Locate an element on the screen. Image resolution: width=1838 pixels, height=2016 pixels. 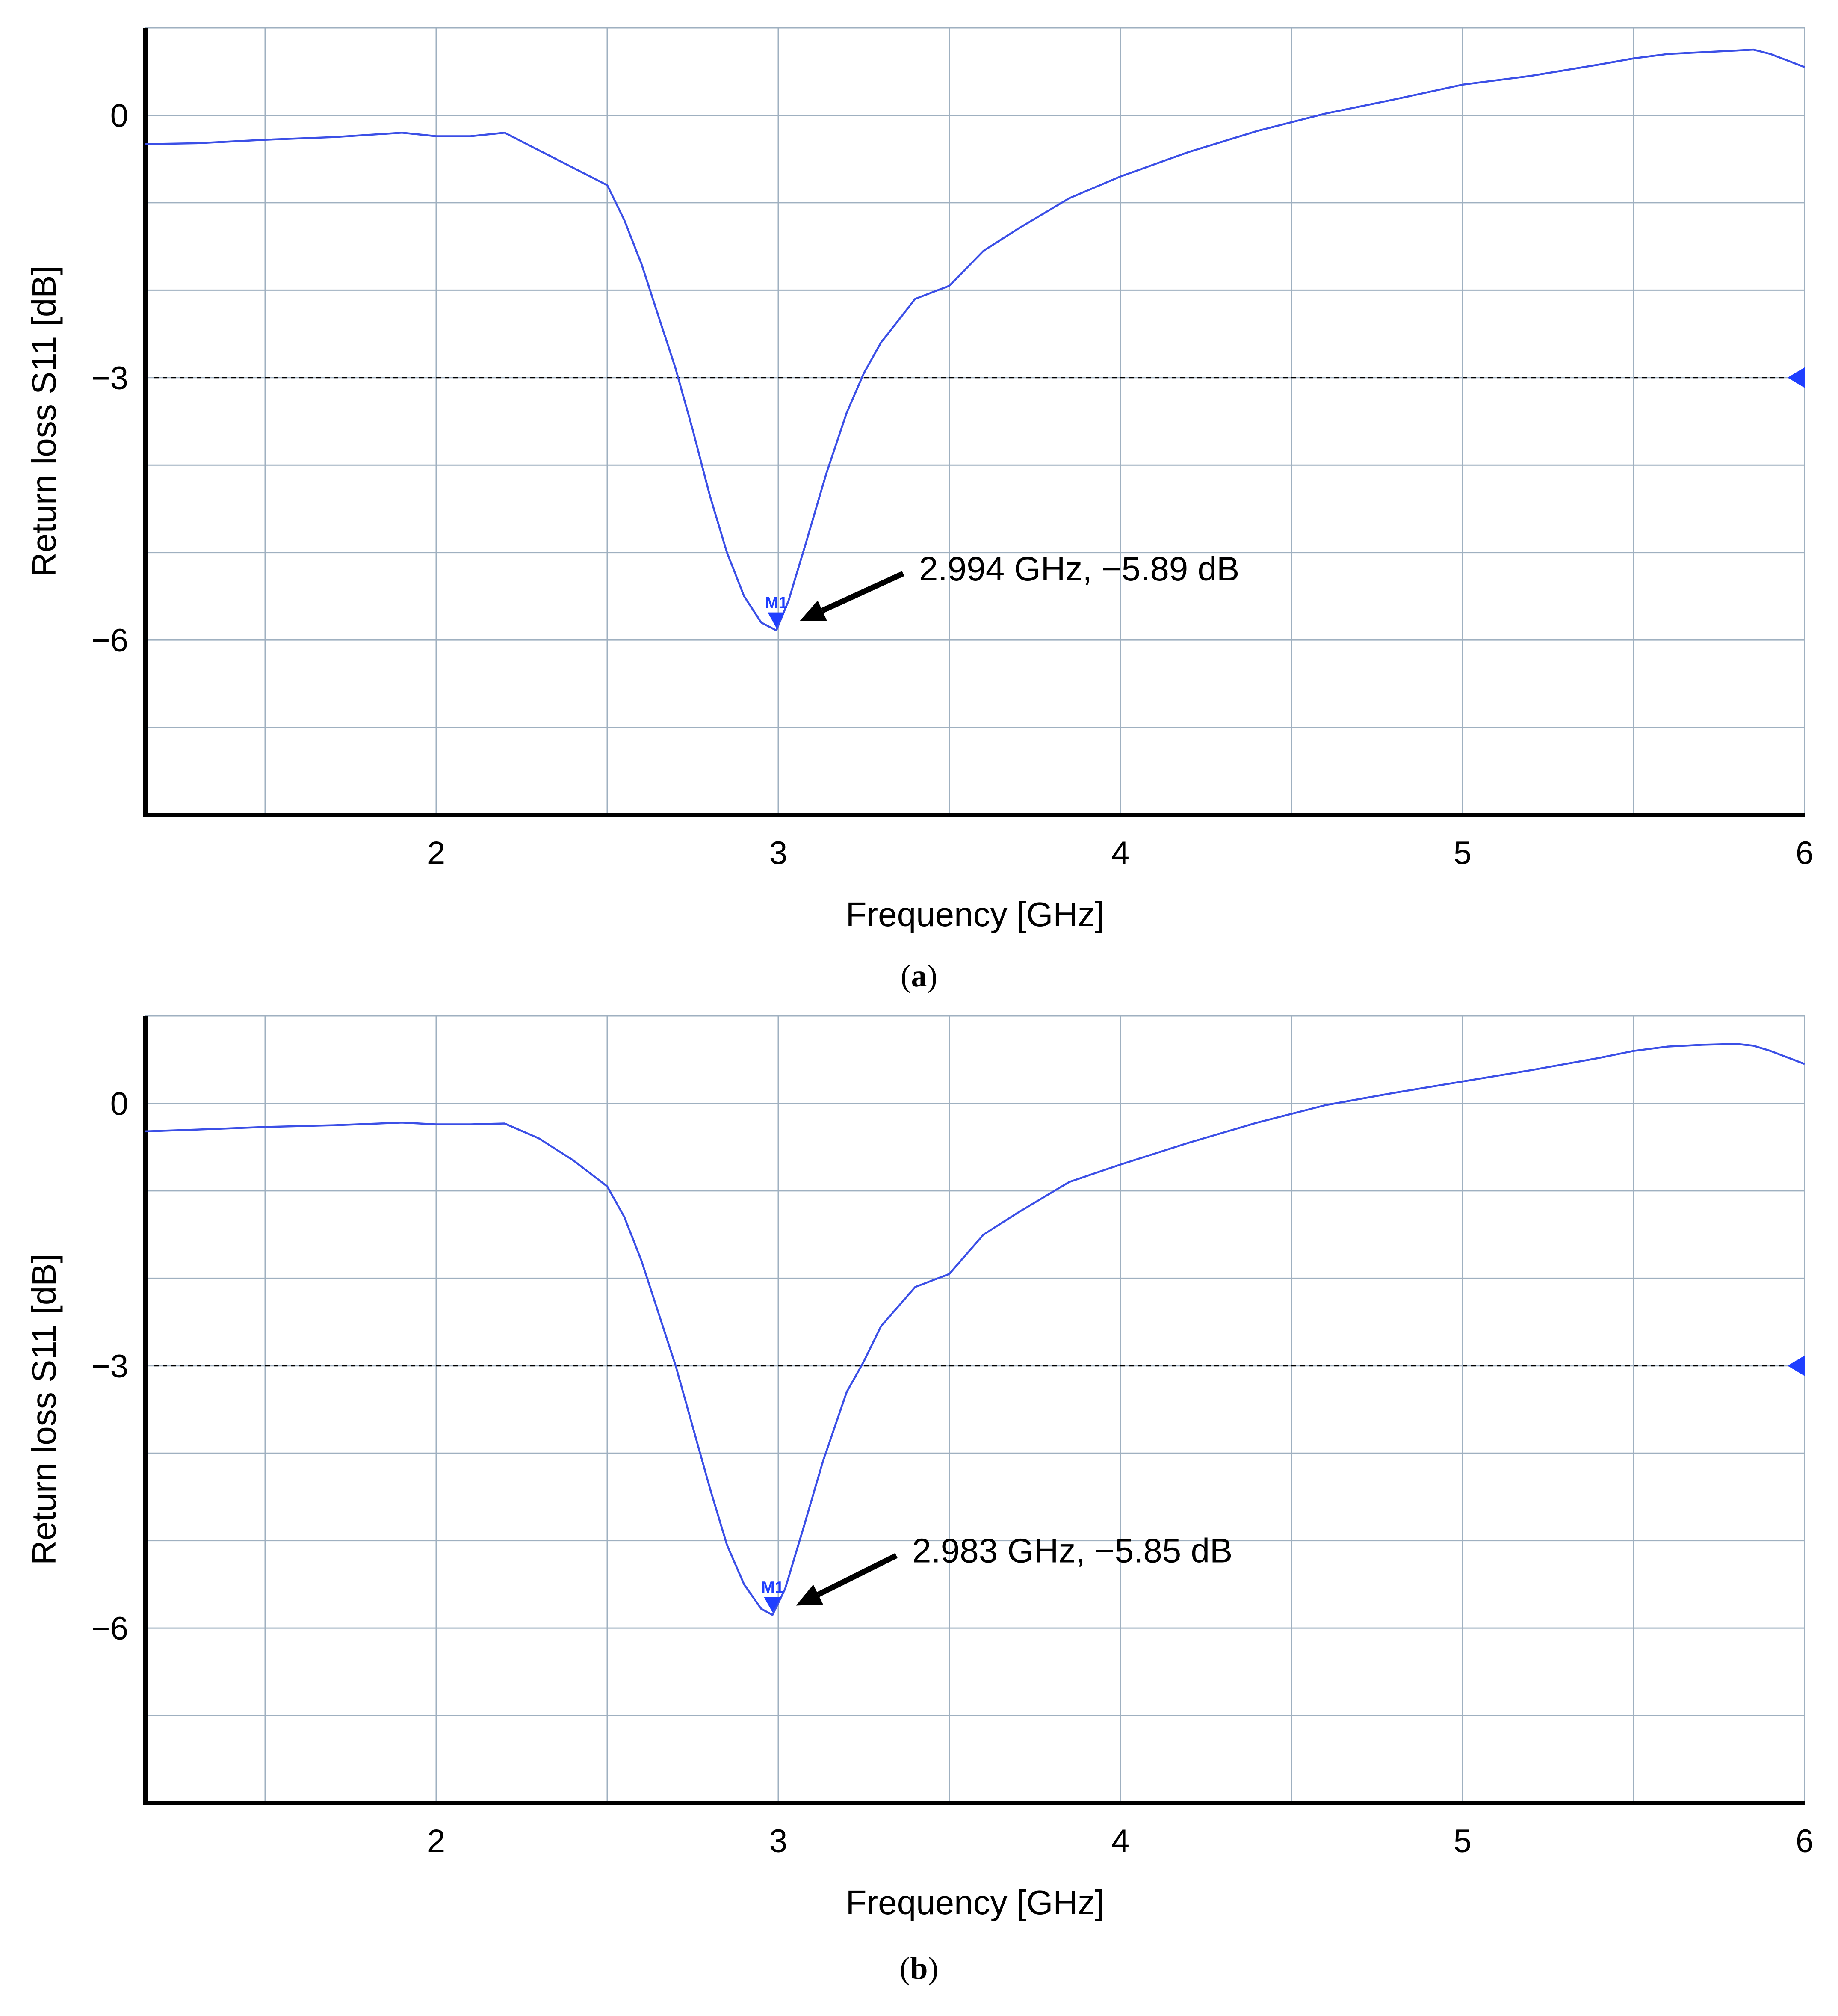
marker-annotation-text: 2.994 GHz, −5.89 dB is located at coordinates (1079, 569).